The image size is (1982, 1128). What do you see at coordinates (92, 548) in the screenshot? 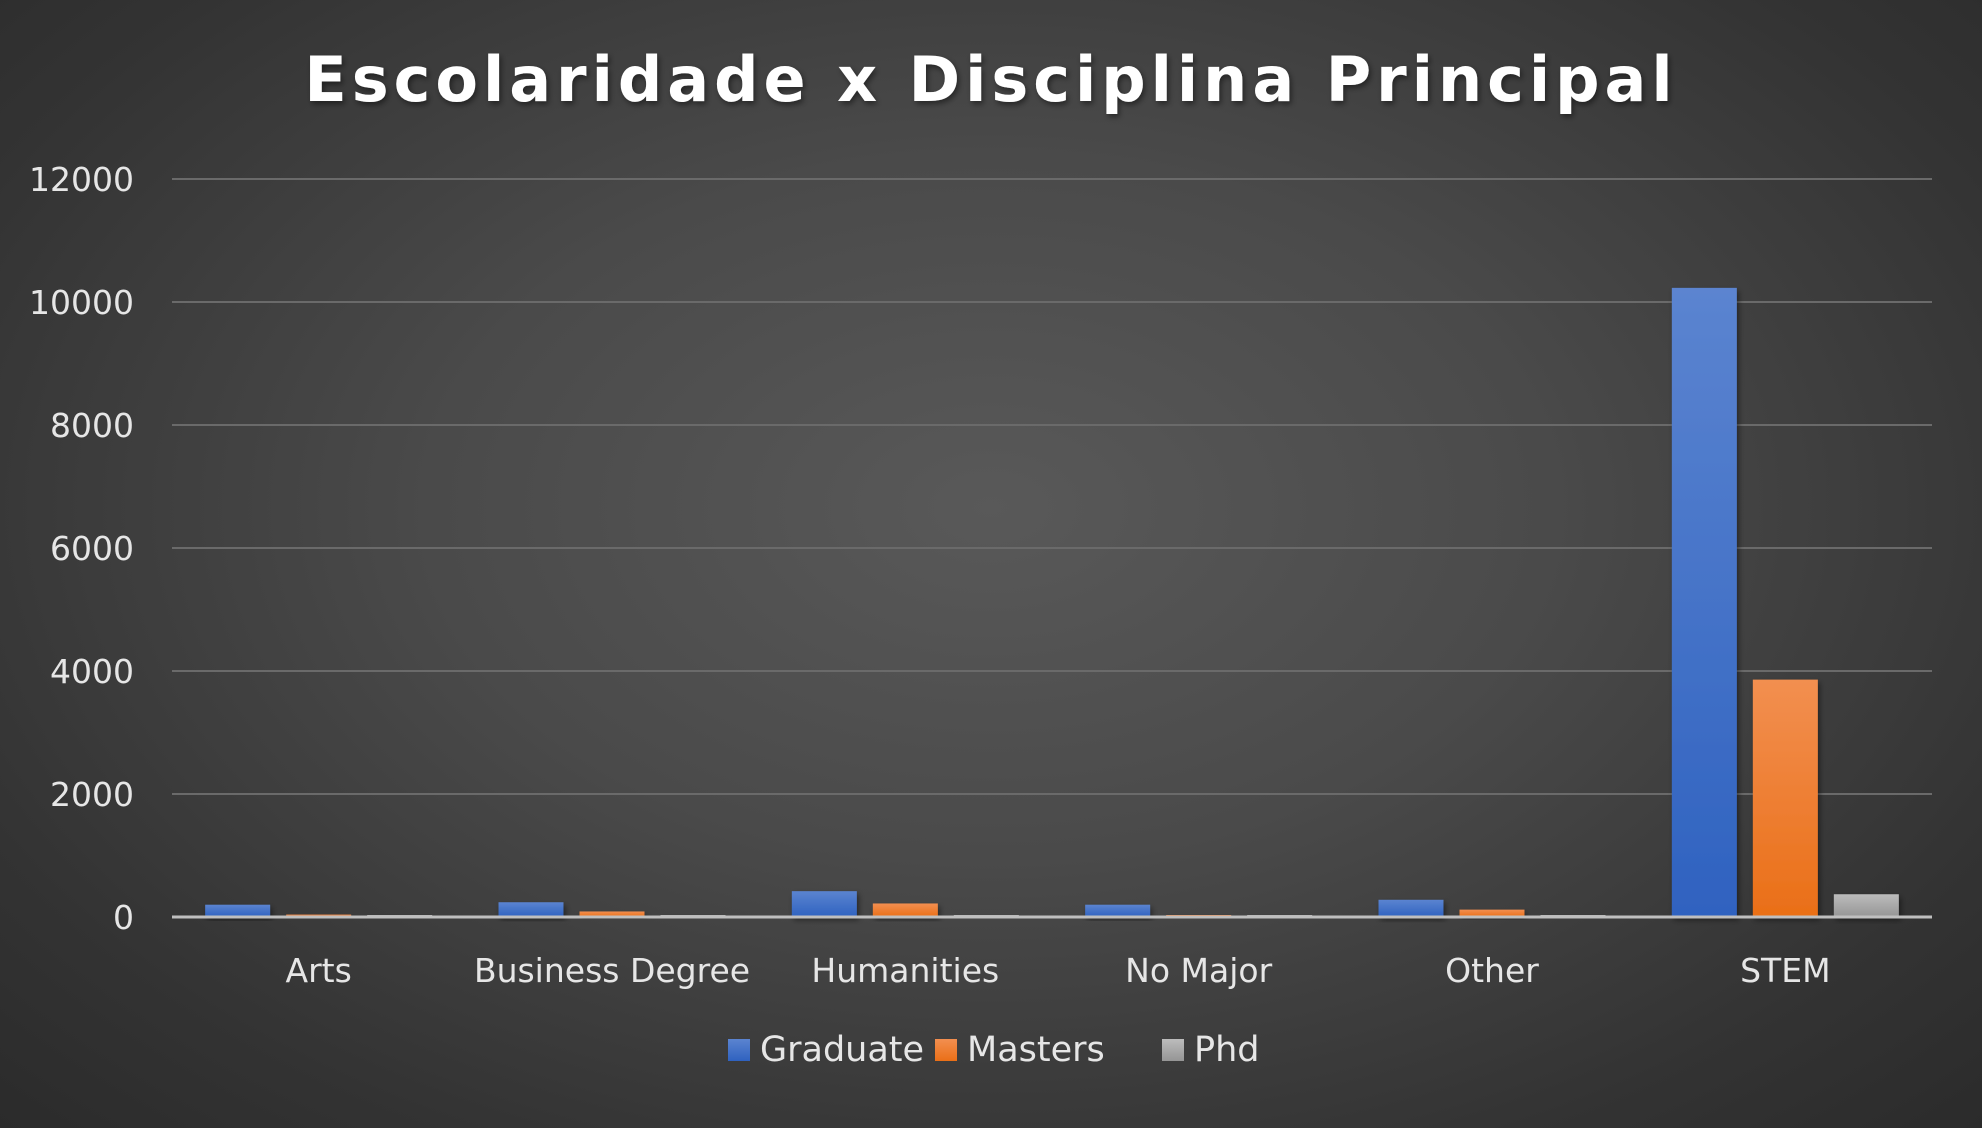
I see `y-tick-label: 6000` at bounding box center [92, 548].